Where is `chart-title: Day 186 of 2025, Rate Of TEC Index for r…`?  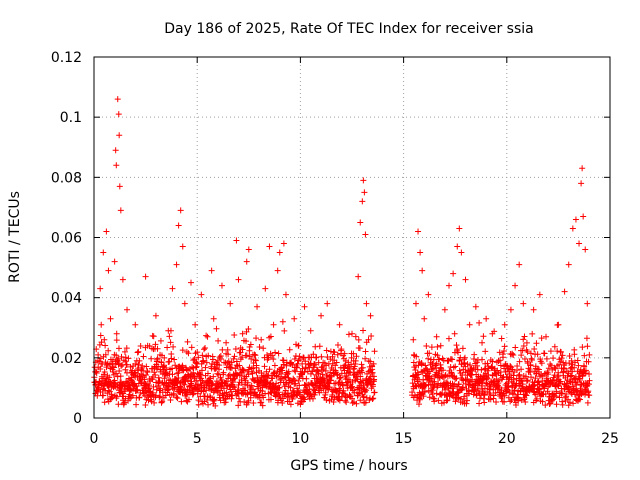
chart-title: Day 186 of 2025, Rate Of TEC Index for r… is located at coordinates (348, 29).